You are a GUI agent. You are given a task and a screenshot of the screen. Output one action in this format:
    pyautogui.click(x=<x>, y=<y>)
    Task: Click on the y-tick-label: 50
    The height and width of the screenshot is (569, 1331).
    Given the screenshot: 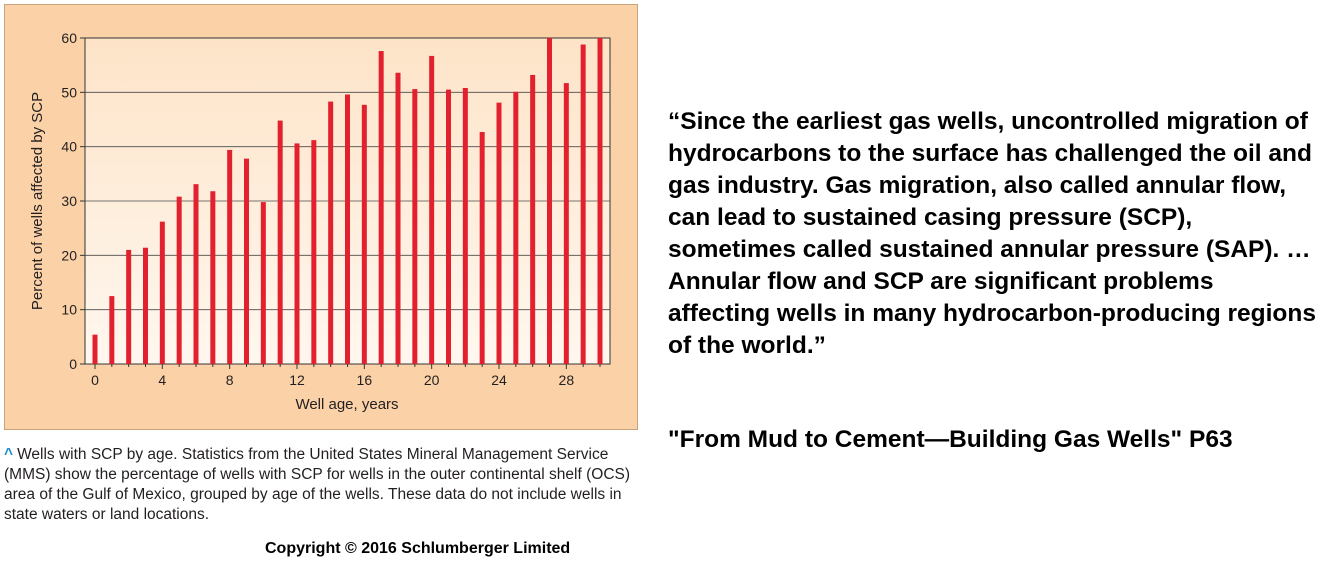 What is the action you would take?
    pyautogui.click(x=69, y=92)
    